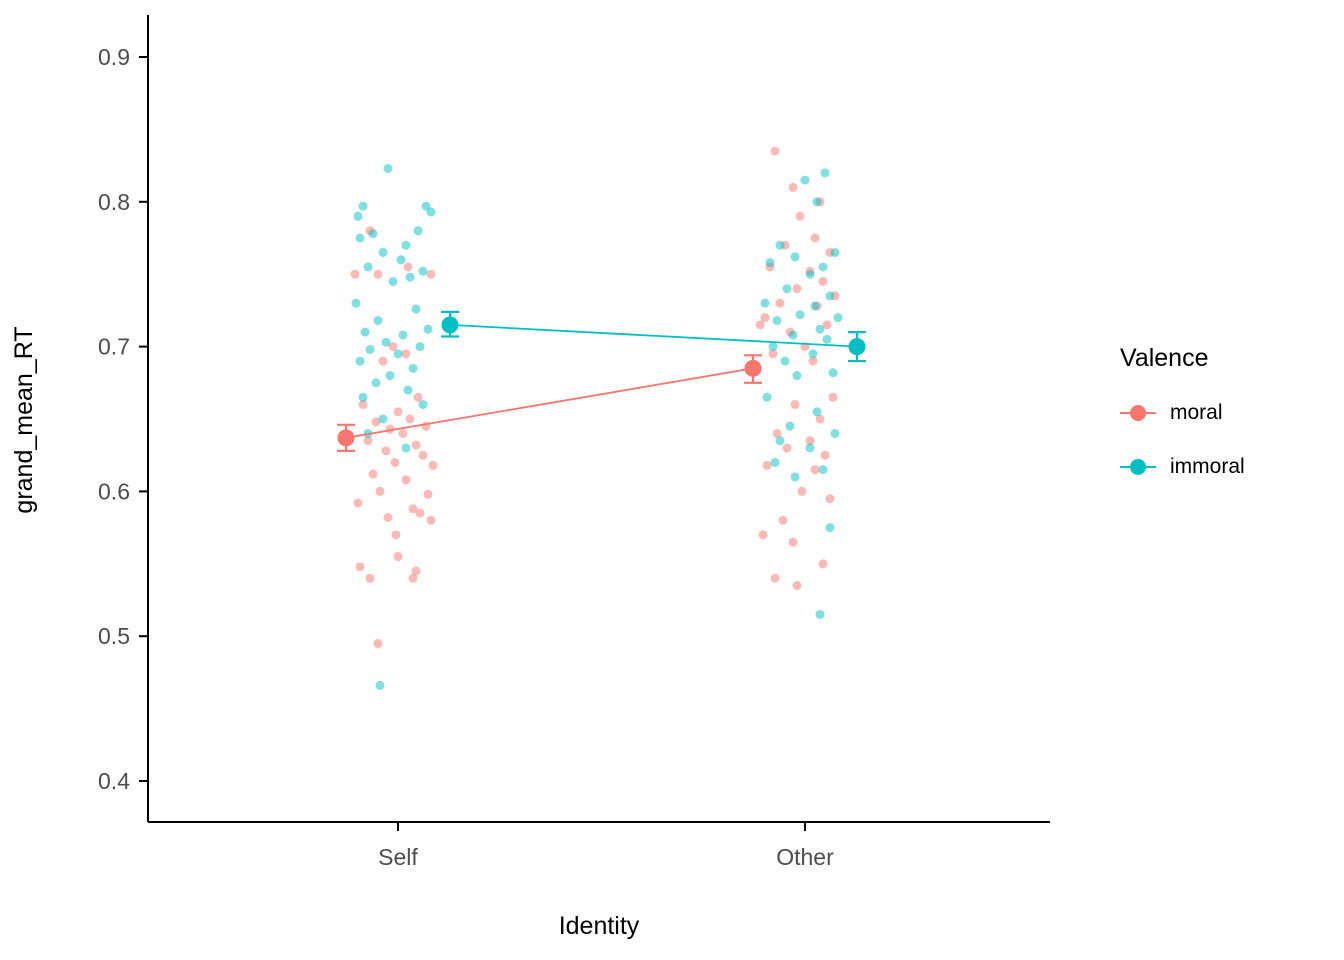  What do you see at coordinates (1164, 358) in the screenshot?
I see `legend-title: Valence` at bounding box center [1164, 358].